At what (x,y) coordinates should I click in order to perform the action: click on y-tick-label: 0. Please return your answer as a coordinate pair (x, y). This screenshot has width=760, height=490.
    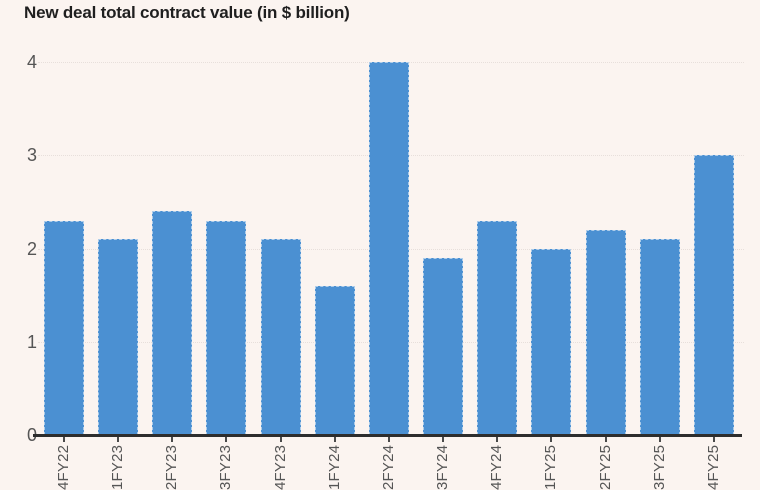
    Looking at the image, I should click on (31, 435).